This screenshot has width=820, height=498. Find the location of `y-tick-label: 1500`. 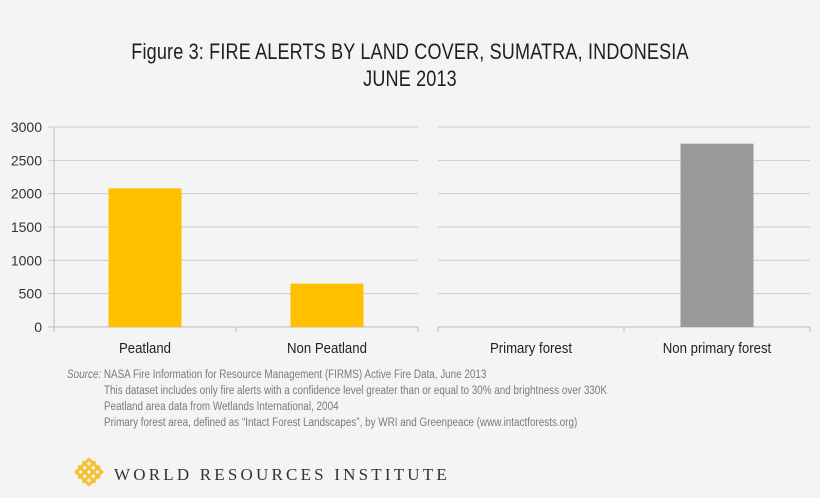

y-tick-label: 1500 is located at coordinates (26, 227).